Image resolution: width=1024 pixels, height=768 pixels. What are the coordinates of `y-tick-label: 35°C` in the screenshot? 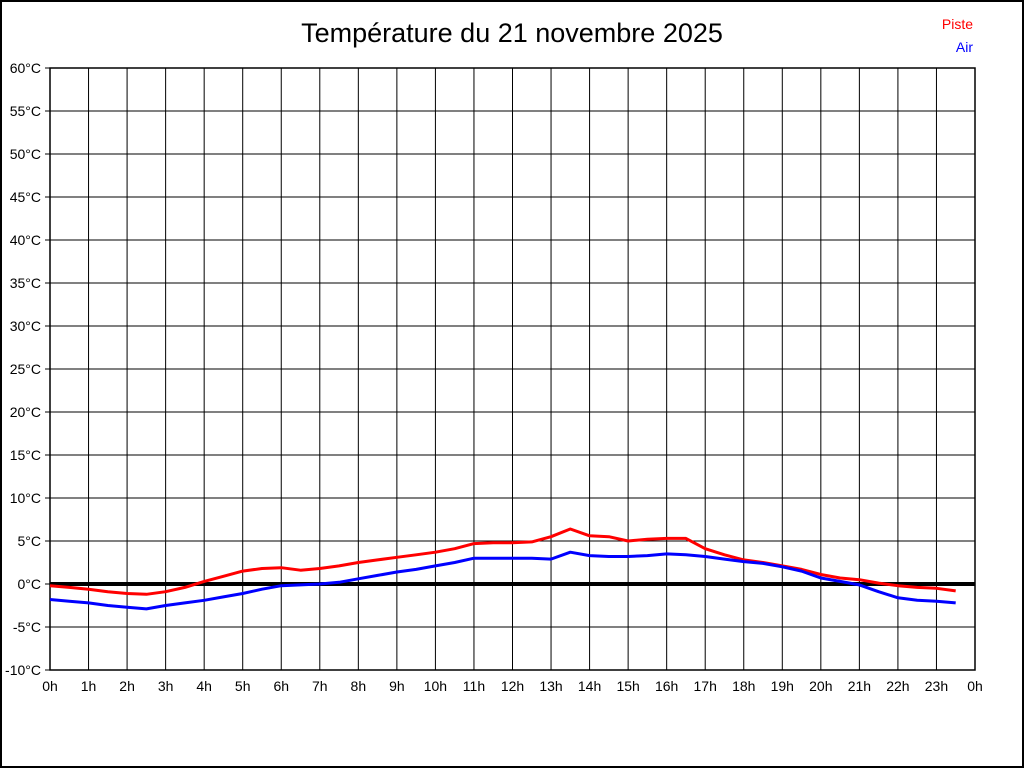 It's located at (25, 283).